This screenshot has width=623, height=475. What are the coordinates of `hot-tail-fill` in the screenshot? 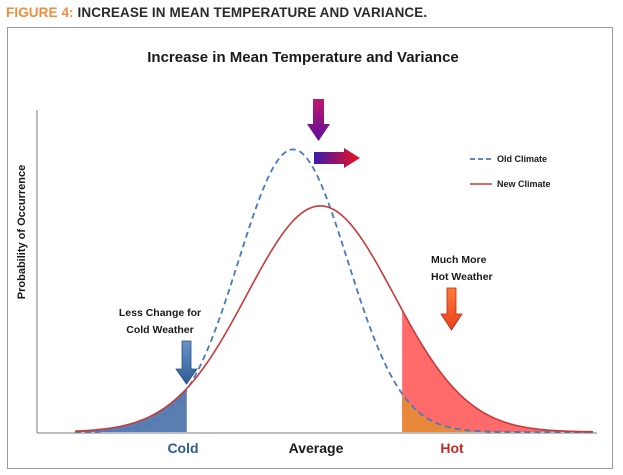 It's located at (497, 371).